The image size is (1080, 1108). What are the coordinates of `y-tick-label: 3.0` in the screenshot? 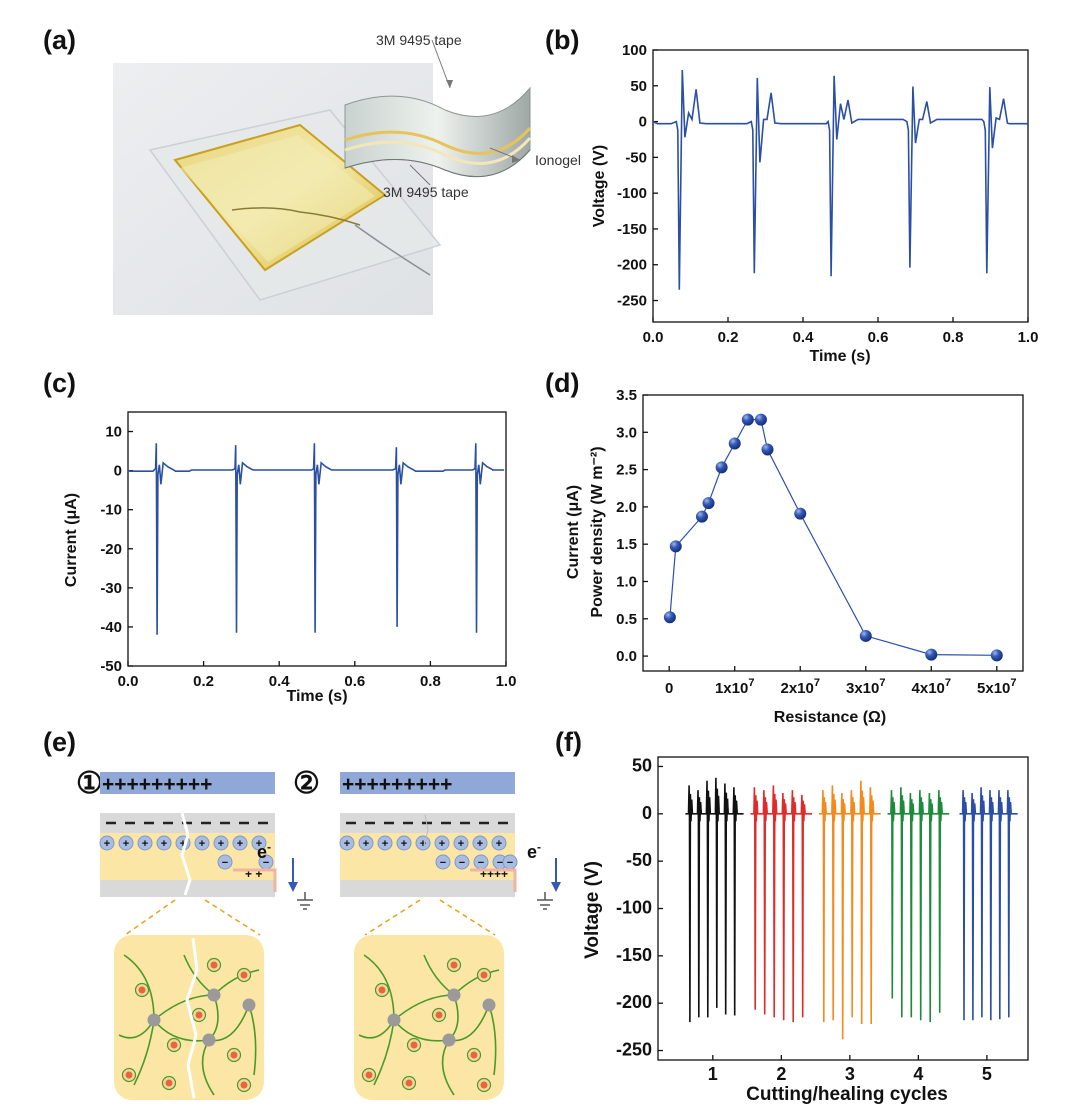 It's located at (626, 432).